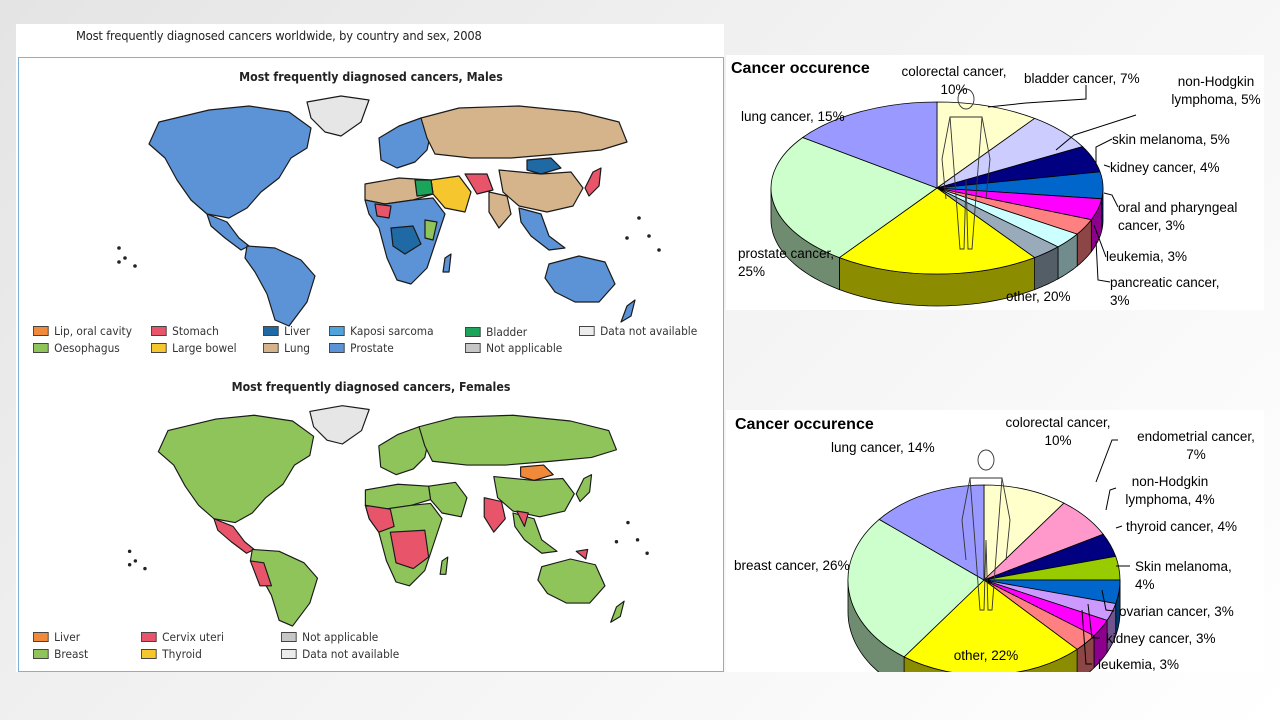 Image resolution: width=1280 pixels, height=720 pixels. I want to click on map-region-new-zealand, so click(628, 311).